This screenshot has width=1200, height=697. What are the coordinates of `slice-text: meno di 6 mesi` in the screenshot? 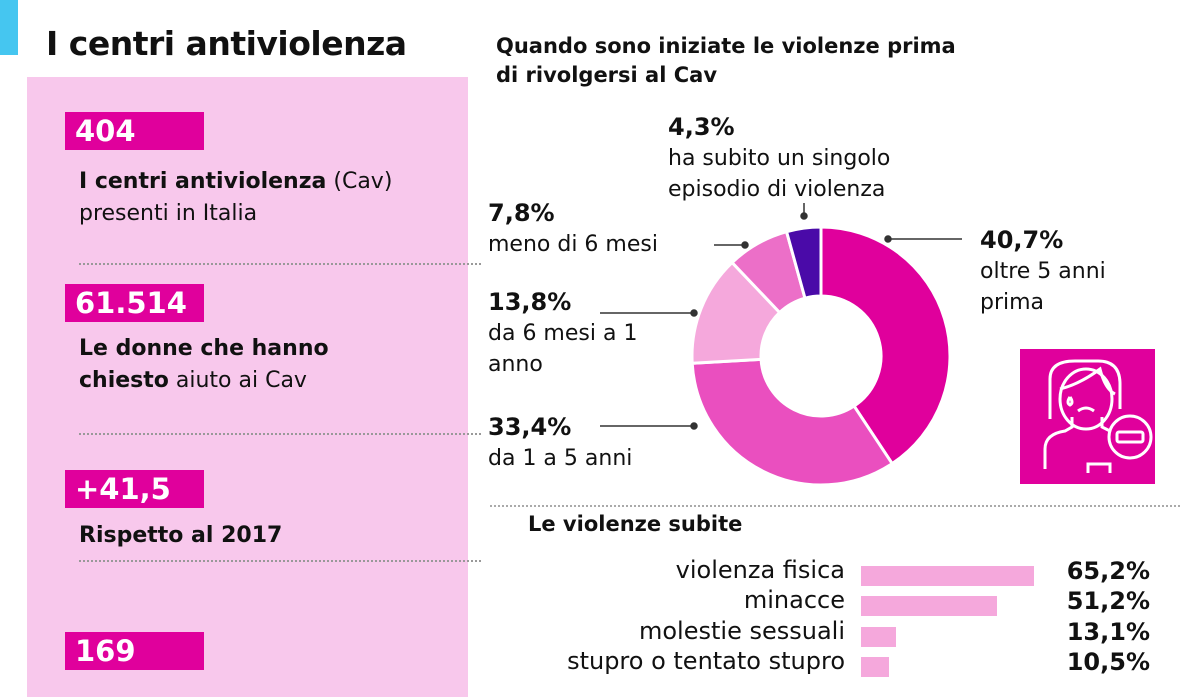 It's located at (573, 244).